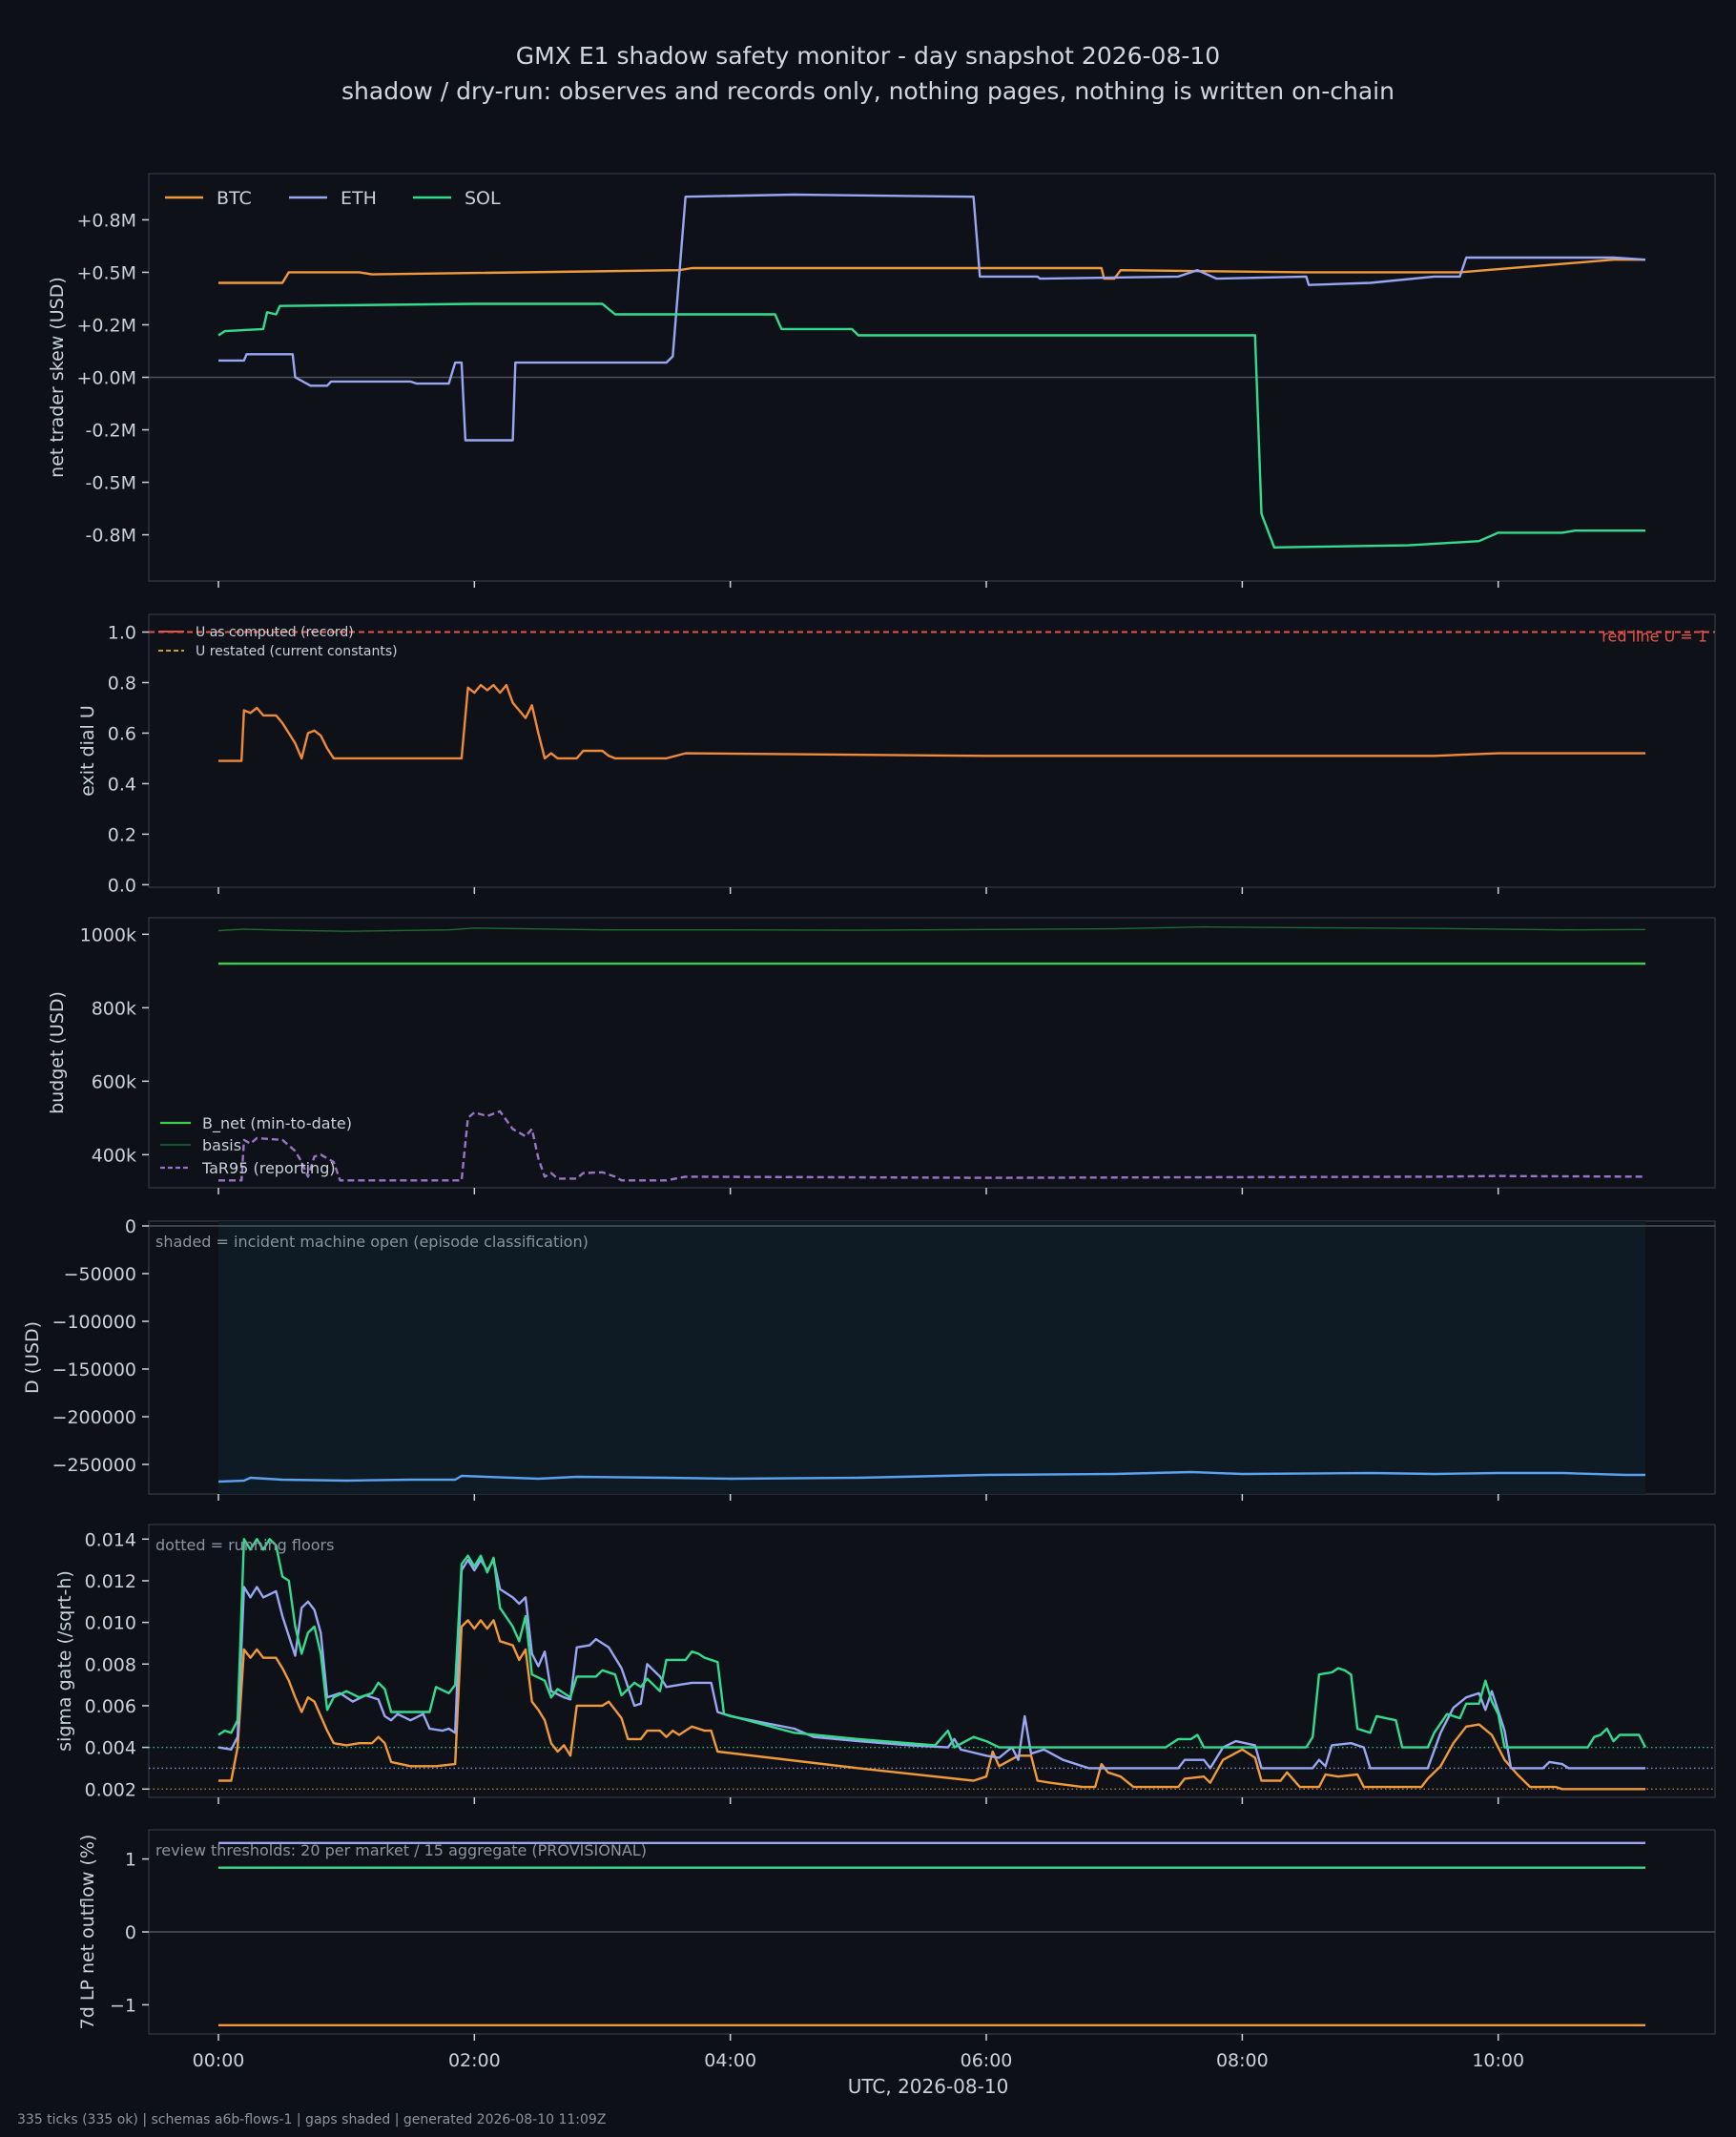 The height and width of the screenshot is (2137, 1736). What do you see at coordinates (94, 1417) in the screenshot?
I see `y-tick-label: −200000` at bounding box center [94, 1417].